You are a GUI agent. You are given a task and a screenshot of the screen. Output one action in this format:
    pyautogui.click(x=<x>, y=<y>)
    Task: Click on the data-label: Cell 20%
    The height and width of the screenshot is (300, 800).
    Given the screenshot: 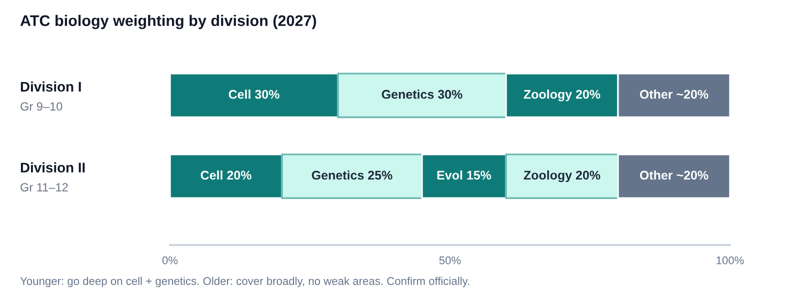 What is the action you would take?
    pyautogui.click(x=226, y=175)
    